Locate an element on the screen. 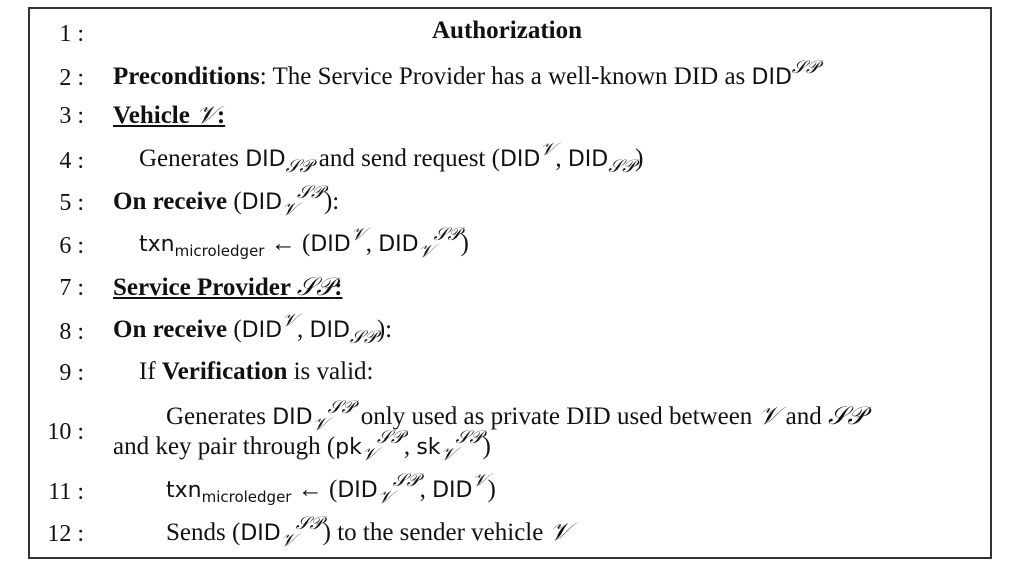 The image size is (1024, 576). line-number-8: 8 : is located at coordinates (71, 332).